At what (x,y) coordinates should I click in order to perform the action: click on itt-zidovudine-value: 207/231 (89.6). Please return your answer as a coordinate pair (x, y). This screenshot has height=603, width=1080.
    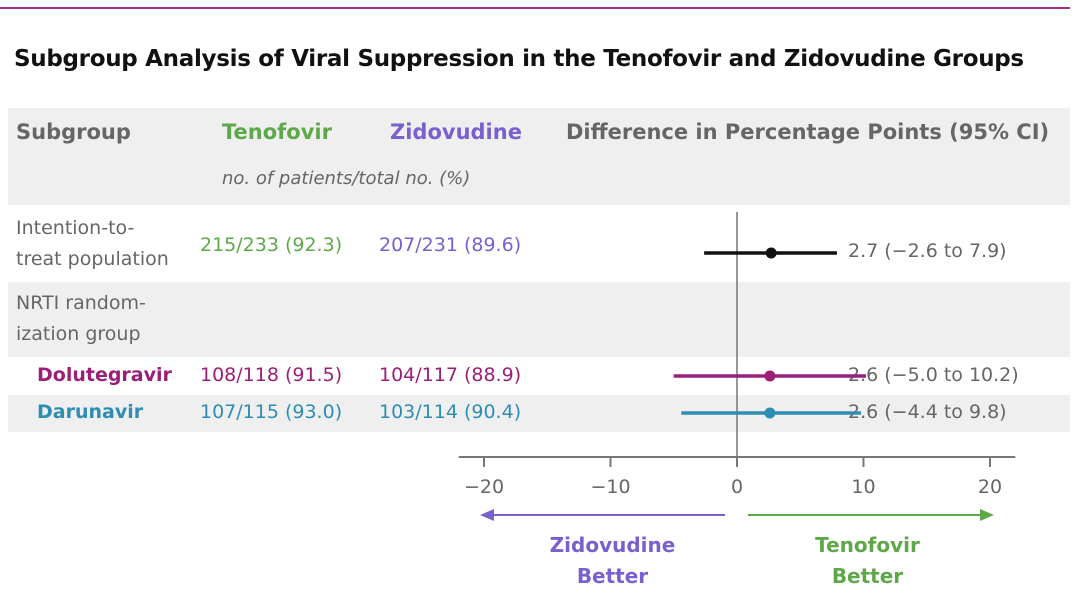
    Looking at the image, I should click on (450, 245).